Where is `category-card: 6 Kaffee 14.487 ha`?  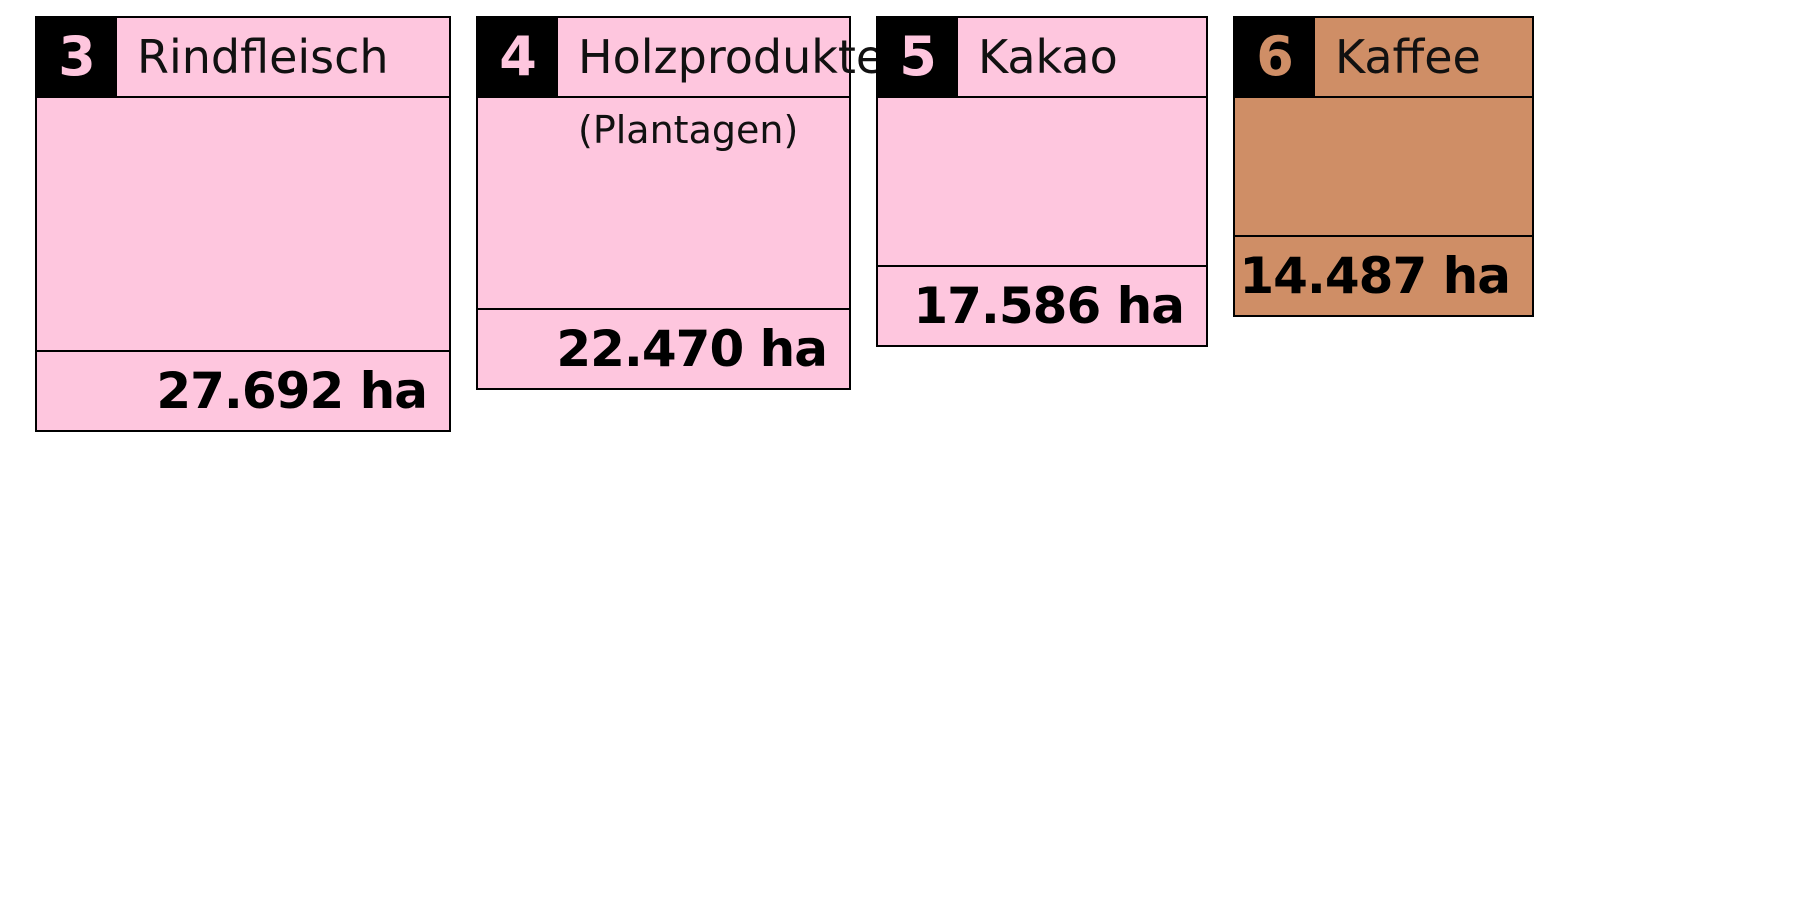 category-card: 6 Kaffee 14.487 ha is located at coordinates (1383, 166).